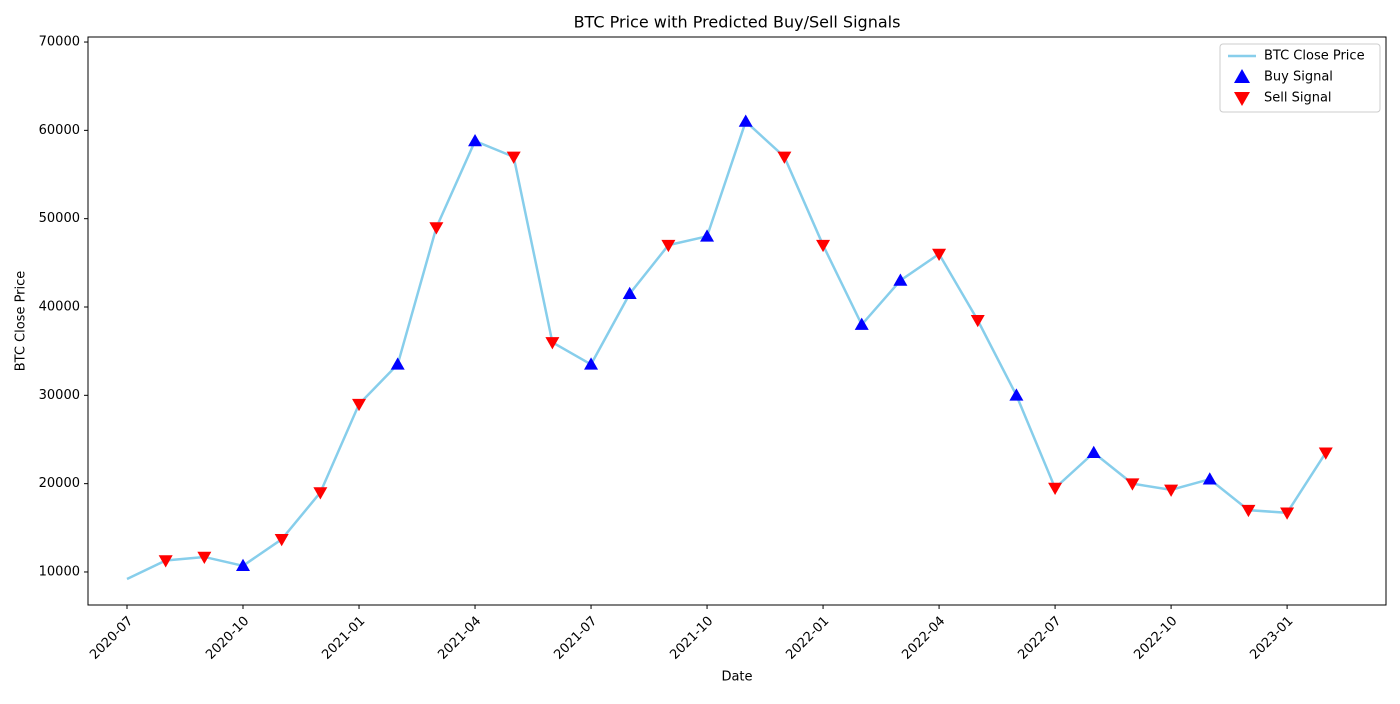 This screenshot has width=1400, height=704. What do you see at coordinates (111, 638) in the screenshot?
I see `x-tick-label: 2020-07` at bounding box center [111, 638].